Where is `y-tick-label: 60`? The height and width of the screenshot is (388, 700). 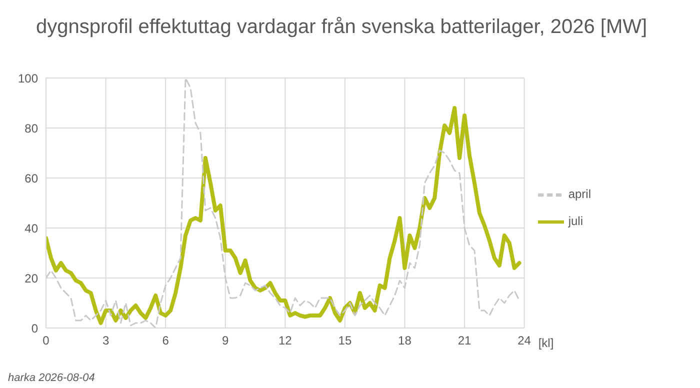
y-tick-label: 60 is located at coordinates (31, 178).